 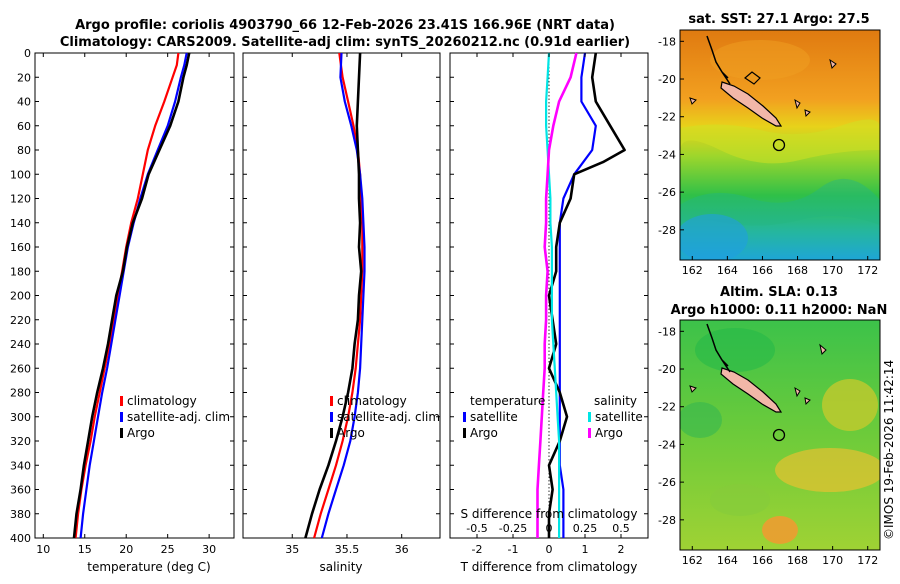 What do you see at coordinates (621, 528) in the screenshot?
I see `s-diff-tick-label: 0.5` at bounding box center [621, 528].